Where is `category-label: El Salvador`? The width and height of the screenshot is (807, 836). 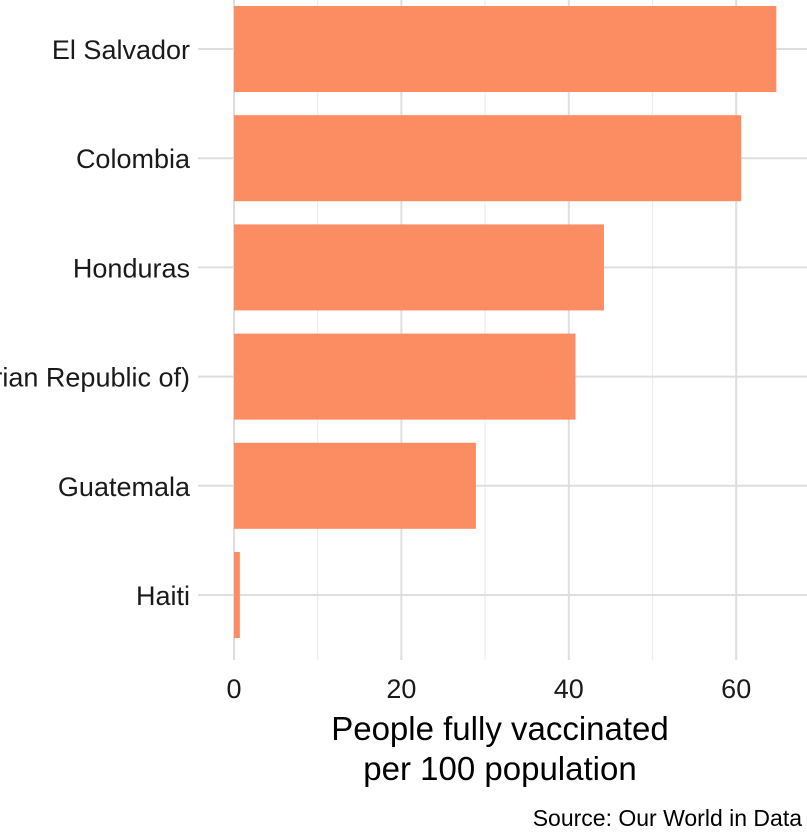 category-label: El Salvador is located at coordinates (121, 50).